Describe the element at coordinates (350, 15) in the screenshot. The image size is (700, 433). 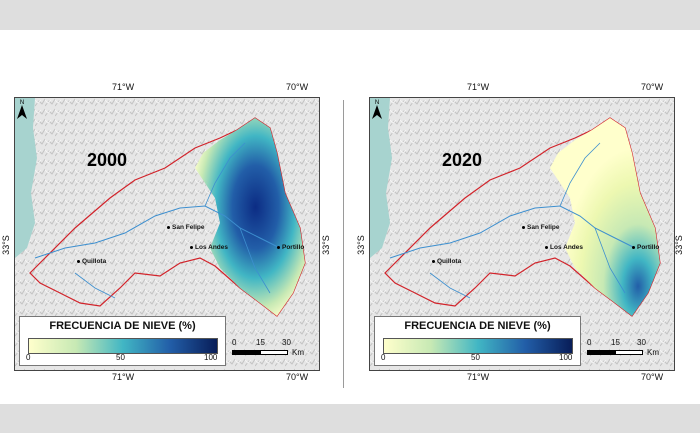
I see `top-frame` at that location.